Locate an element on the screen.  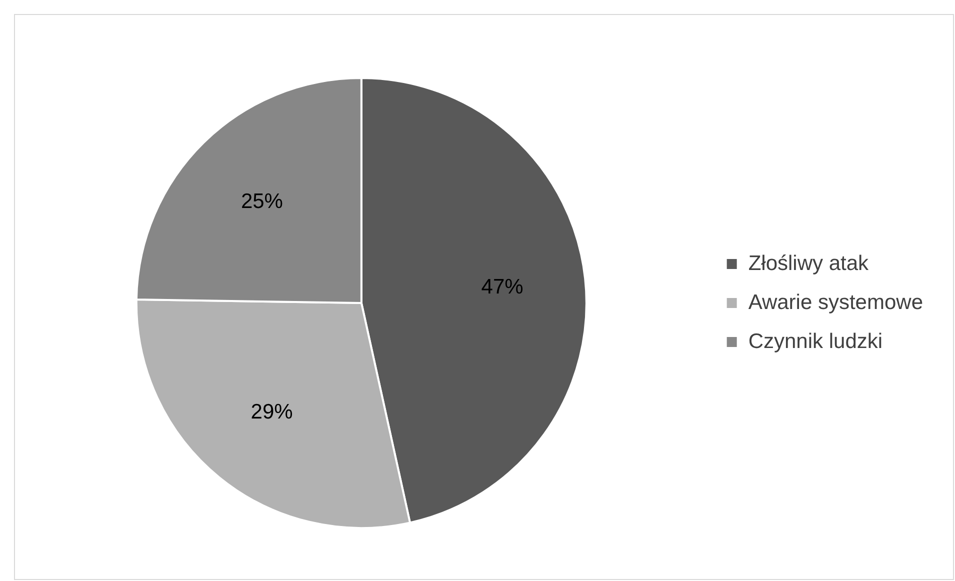
data-label: 47% is located at coordinates (502, 286).